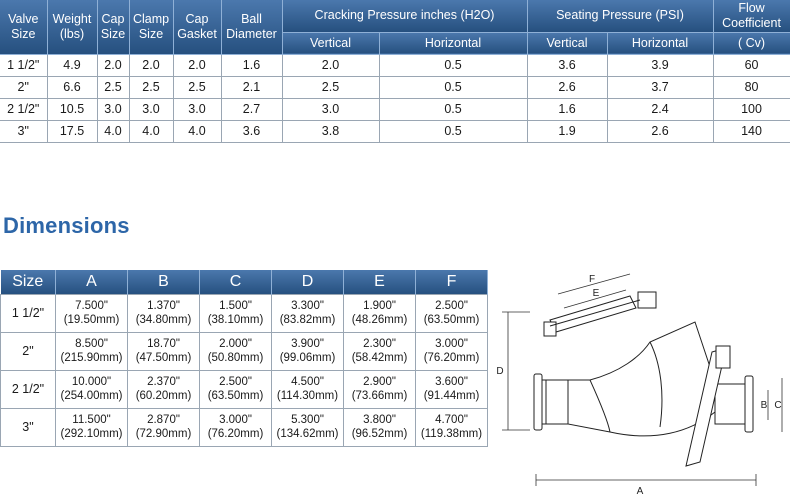  Describe the element at coordinates (567, 109) in the screenshot. I see `spec-cell: 1.6` at that location.